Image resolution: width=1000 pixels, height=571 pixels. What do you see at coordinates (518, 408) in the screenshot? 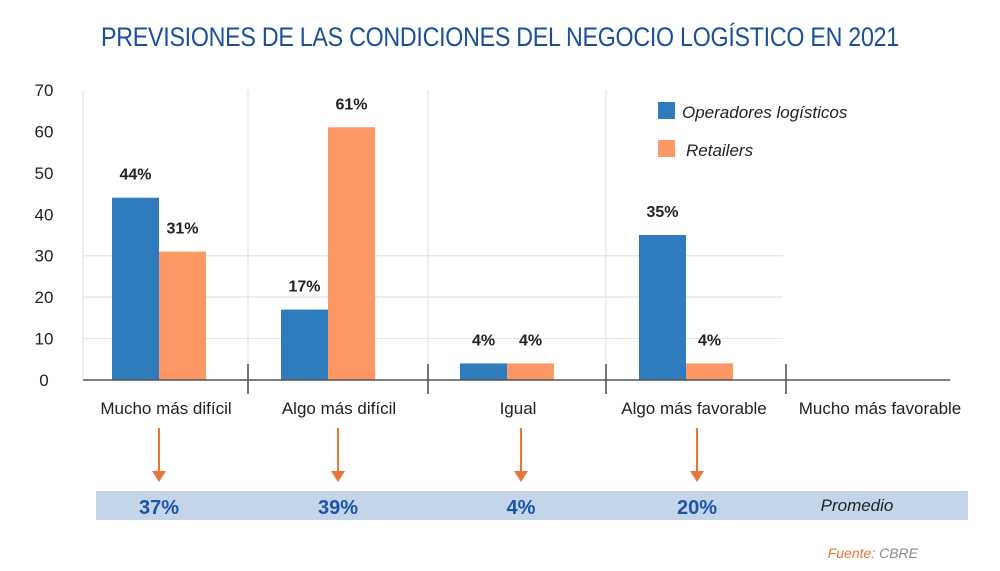
I see `category-label: Igual` at bounding box center [518, 408].